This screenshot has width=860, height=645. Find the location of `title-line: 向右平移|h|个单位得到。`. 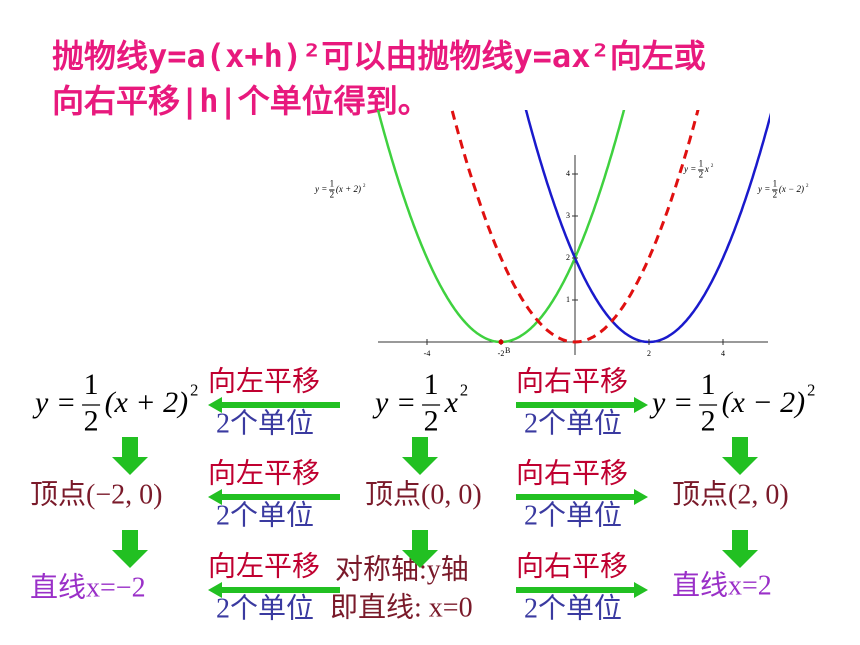

title-line: 向右平移|h|个单位得到。 is located at coordinates (241, 101).